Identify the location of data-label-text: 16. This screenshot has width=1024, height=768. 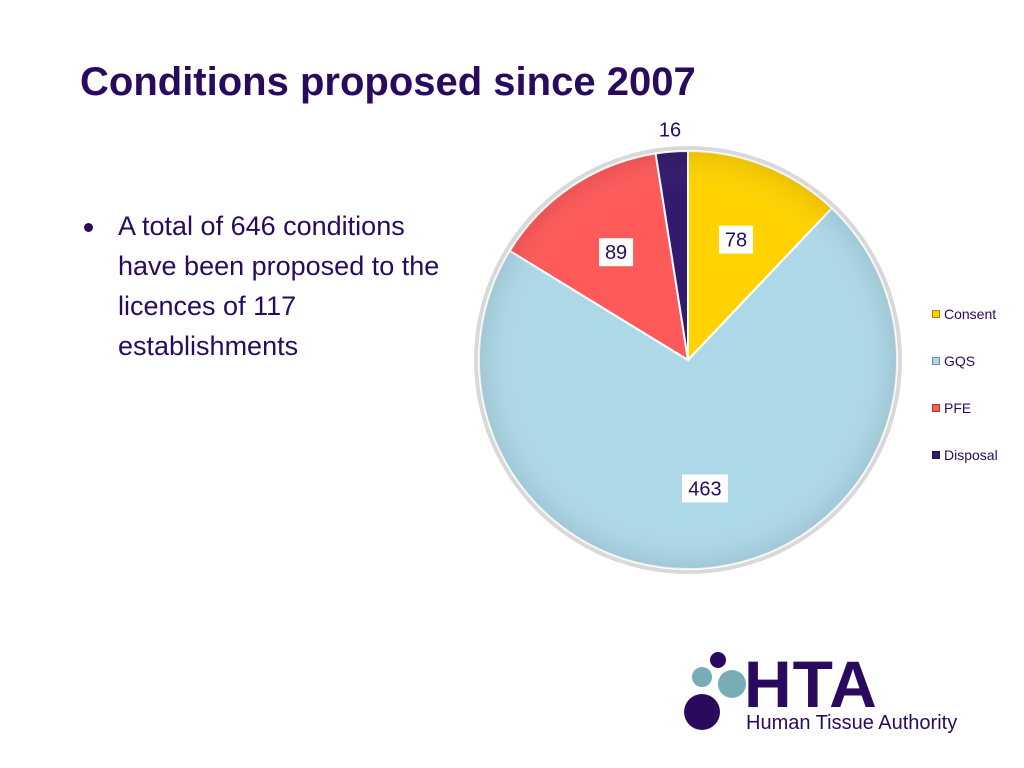
(670, 131).